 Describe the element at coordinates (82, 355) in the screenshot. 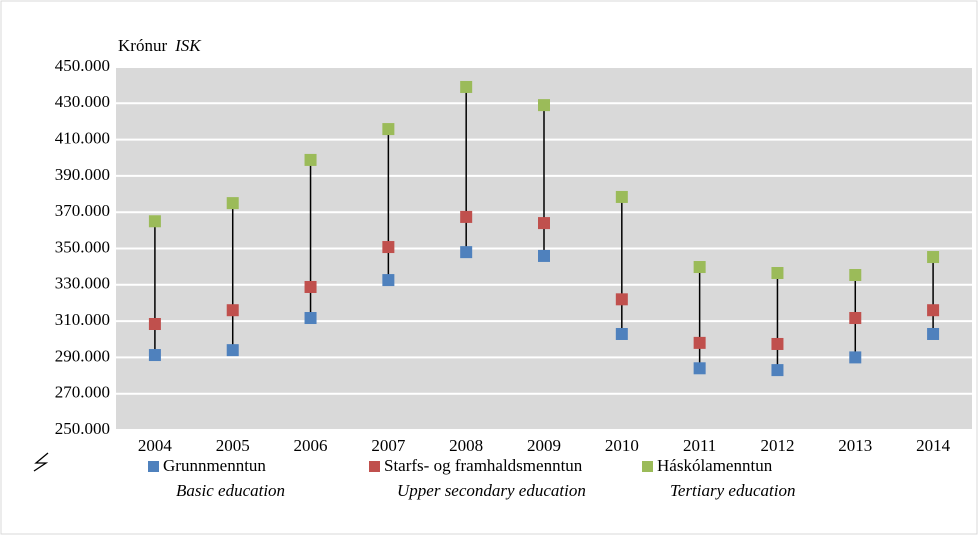

I see `y-tick-label: 290.000` at that location.